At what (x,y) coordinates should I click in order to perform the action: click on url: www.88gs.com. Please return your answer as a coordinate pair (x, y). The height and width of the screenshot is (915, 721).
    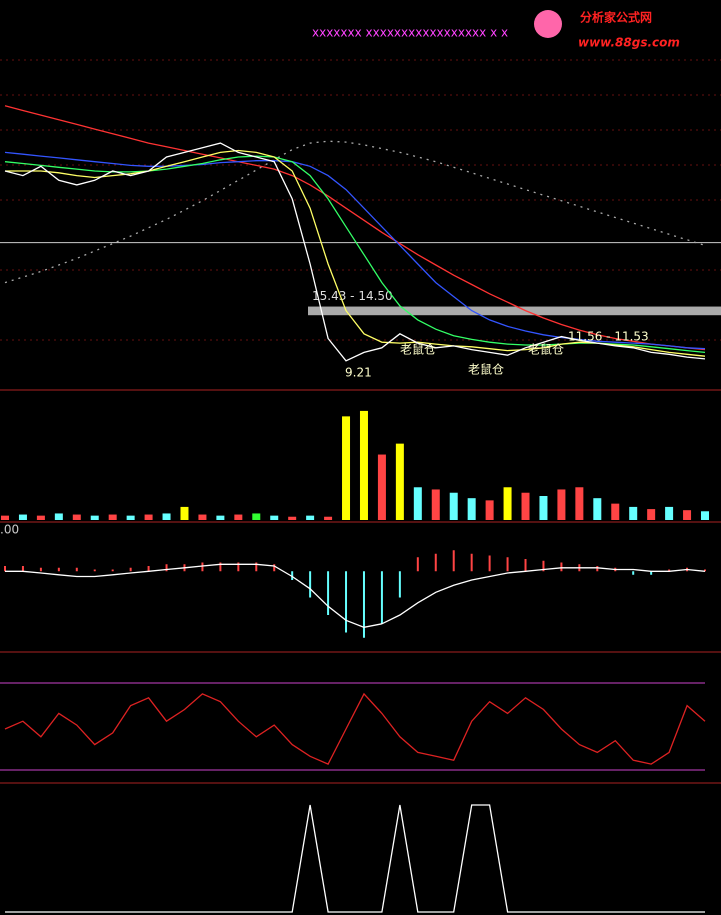
    Looking at the image, I should click on (629, 43).